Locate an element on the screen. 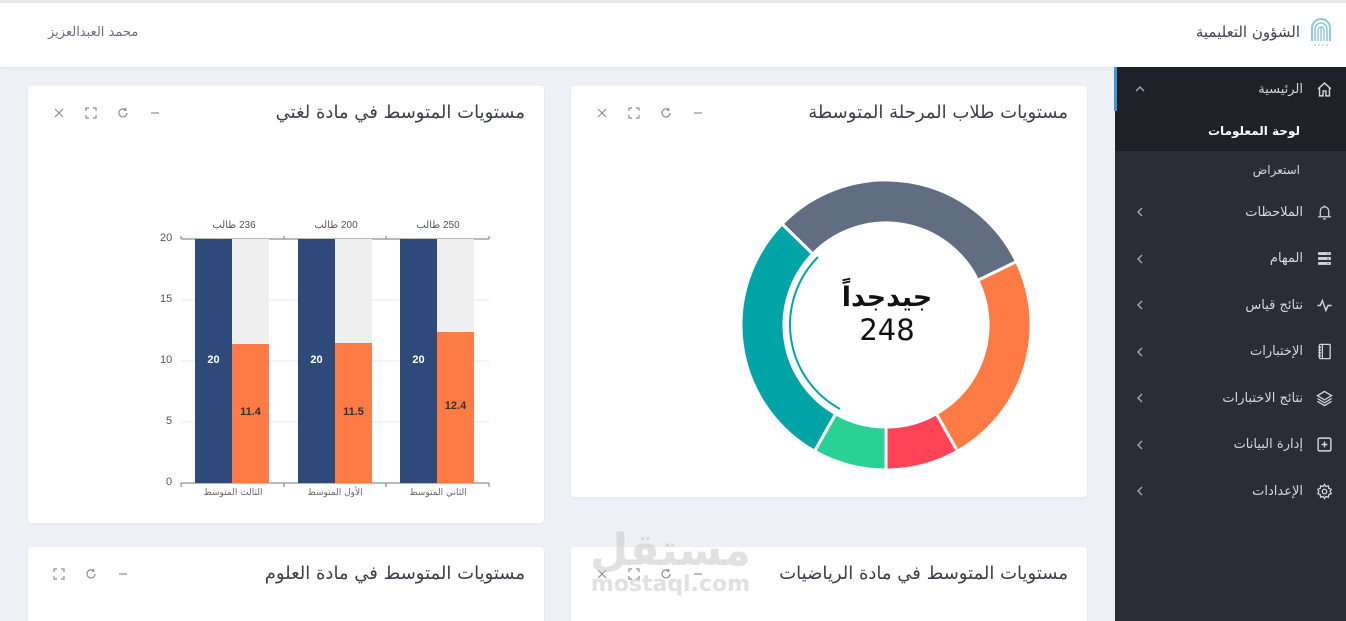 This screenshot has width=1346, height=621. card-title: مستويات المتوسط في مادة لغتي is located at coordinates (400, 112).